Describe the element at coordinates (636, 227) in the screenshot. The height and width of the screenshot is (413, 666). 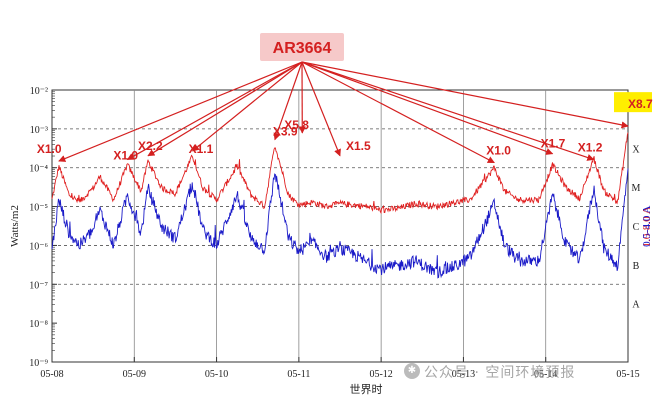
I see `class-label: C` at that location.